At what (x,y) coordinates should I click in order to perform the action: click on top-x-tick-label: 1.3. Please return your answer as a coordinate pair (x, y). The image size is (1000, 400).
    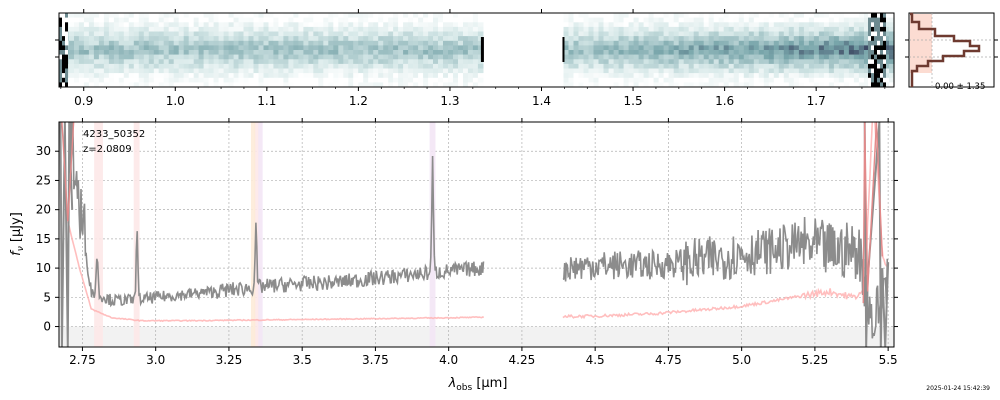
    Looking at the image, I should click on (449, 101).